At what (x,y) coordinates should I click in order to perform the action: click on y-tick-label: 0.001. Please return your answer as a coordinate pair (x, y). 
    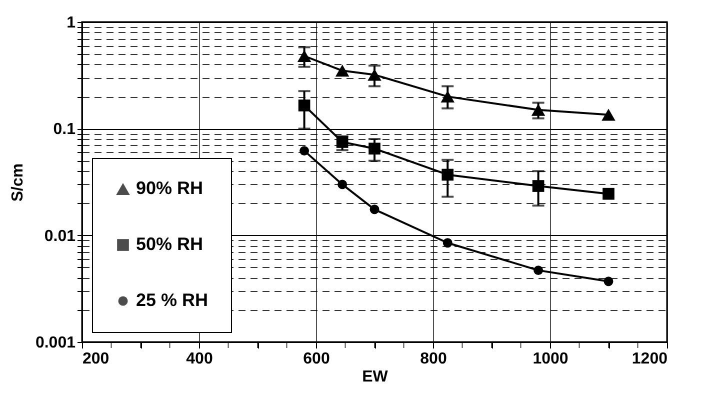
    Looking at the image, I should click on (55, 343).